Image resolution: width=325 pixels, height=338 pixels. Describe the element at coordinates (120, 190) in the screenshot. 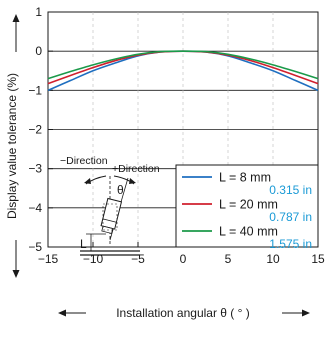

I see `inset-theta-label: θ` at that location.